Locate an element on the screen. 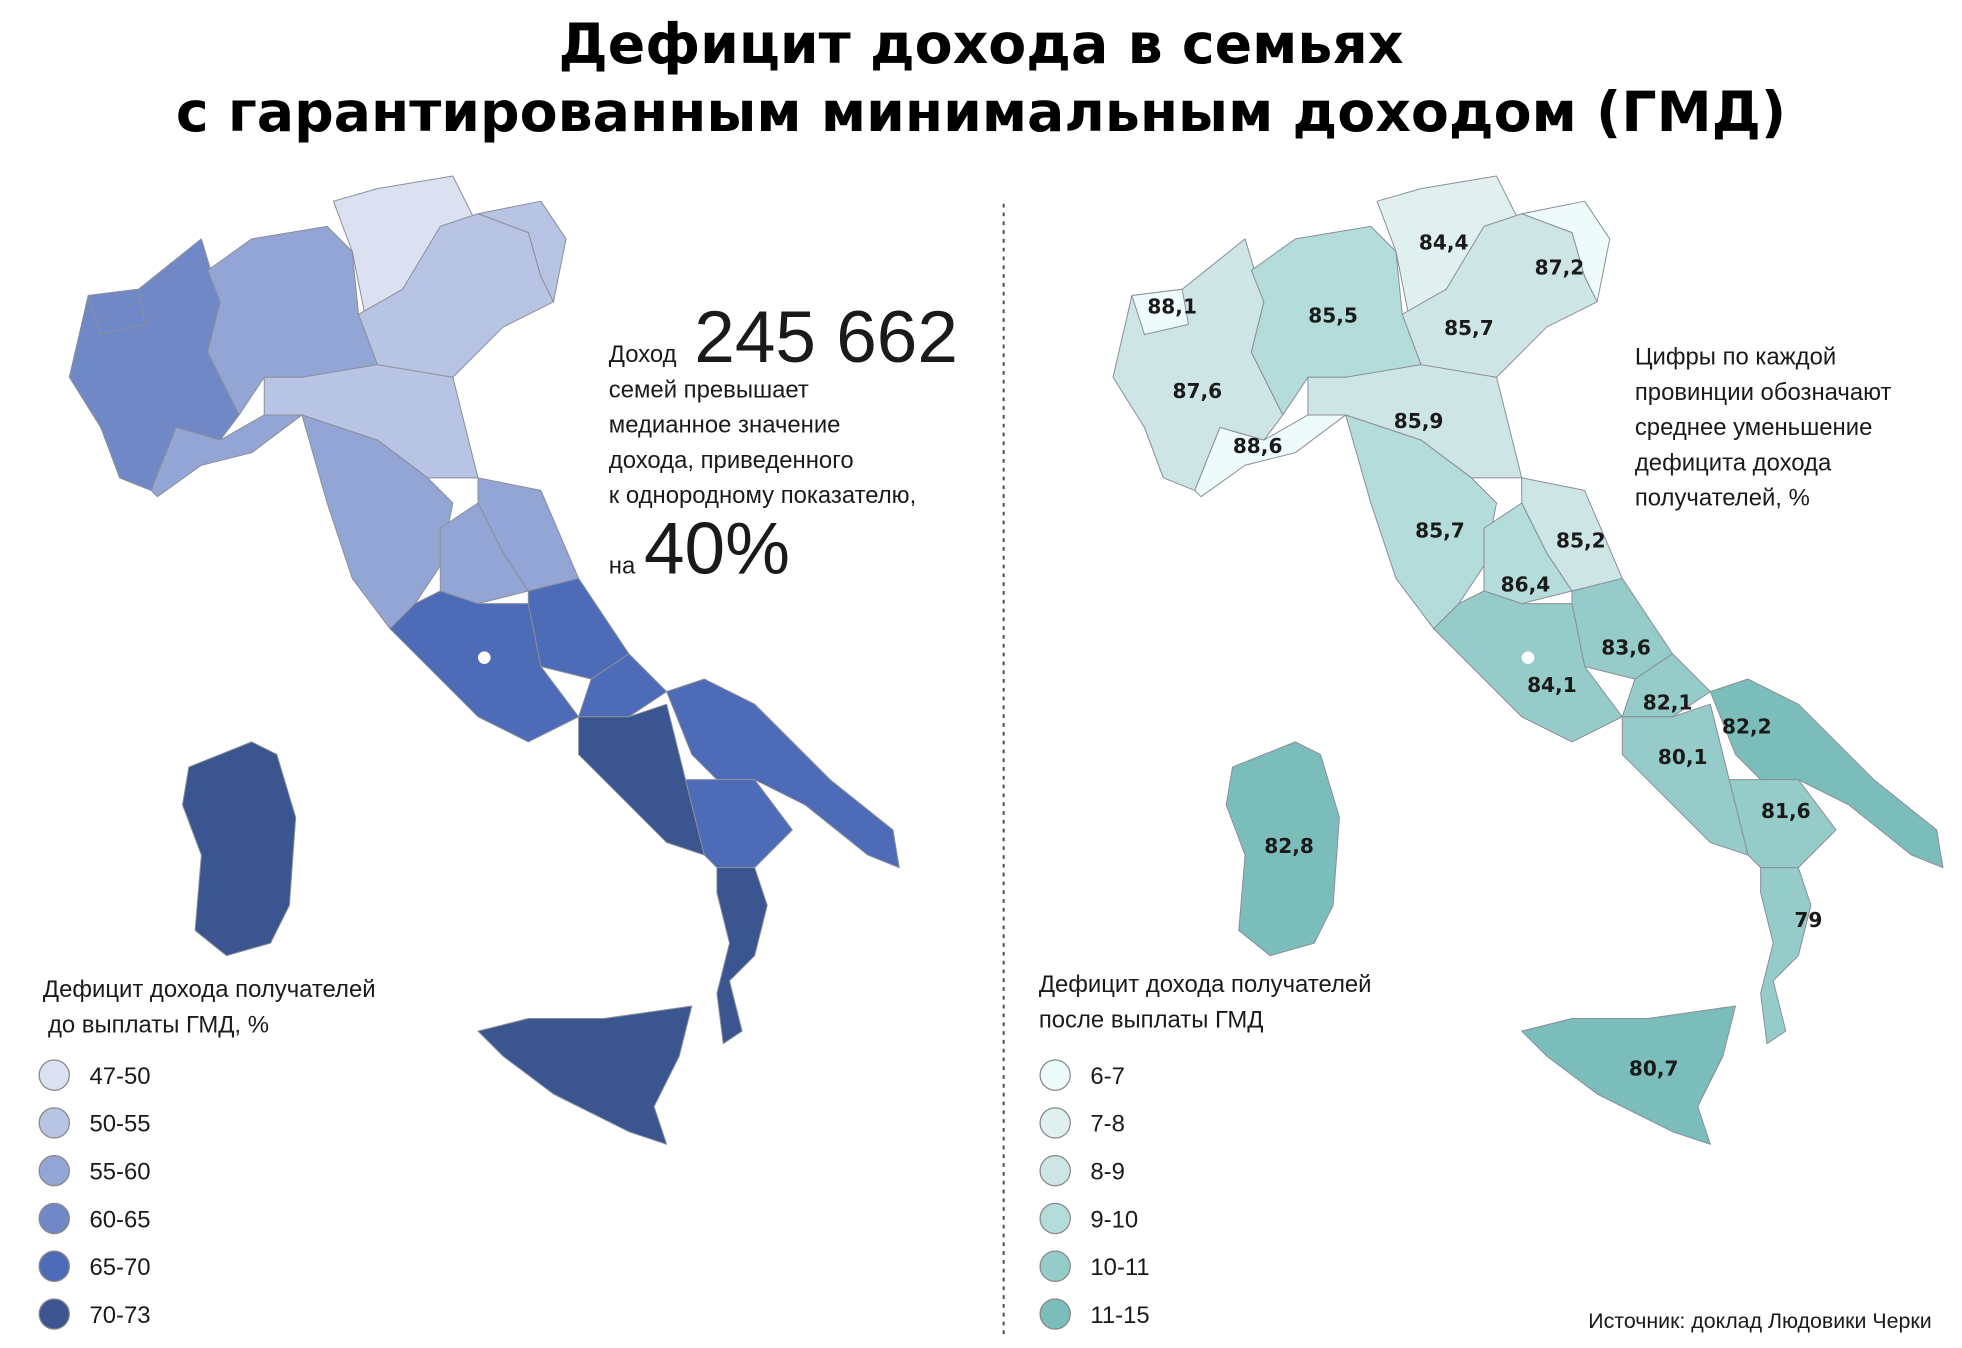 Image resolution: width=1962 pixels, height=1348 pixels. region-label: 85,9 is located at coordinates (1419, 421).